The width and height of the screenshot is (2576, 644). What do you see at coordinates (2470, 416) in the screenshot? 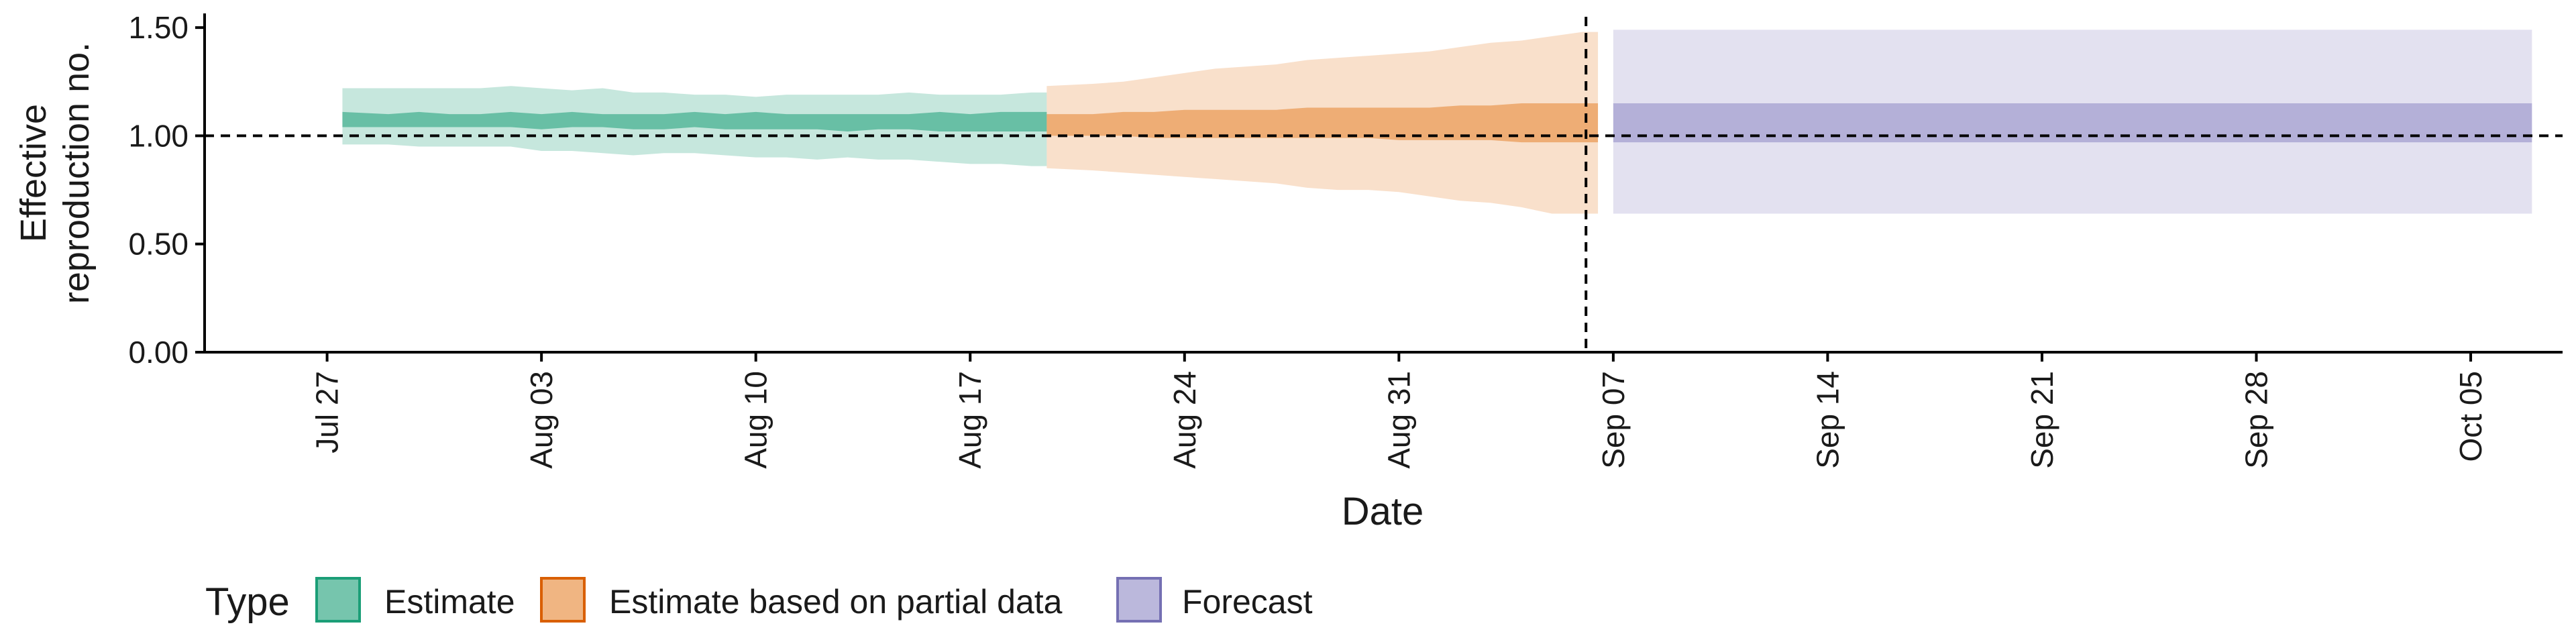
I see `x-tick-label: Oct 05` at bounding box center [2470, 416].